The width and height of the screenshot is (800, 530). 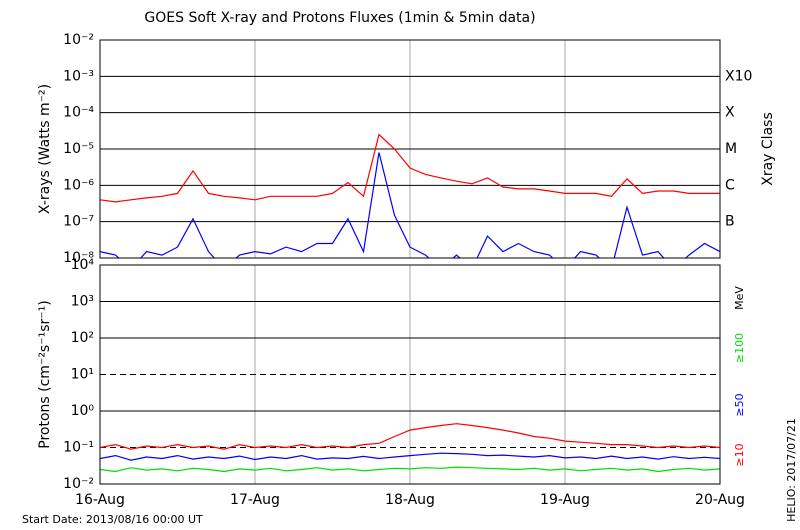 I want to click on y-tick-label: 10⁻⁴, so click(x=78, y=113).